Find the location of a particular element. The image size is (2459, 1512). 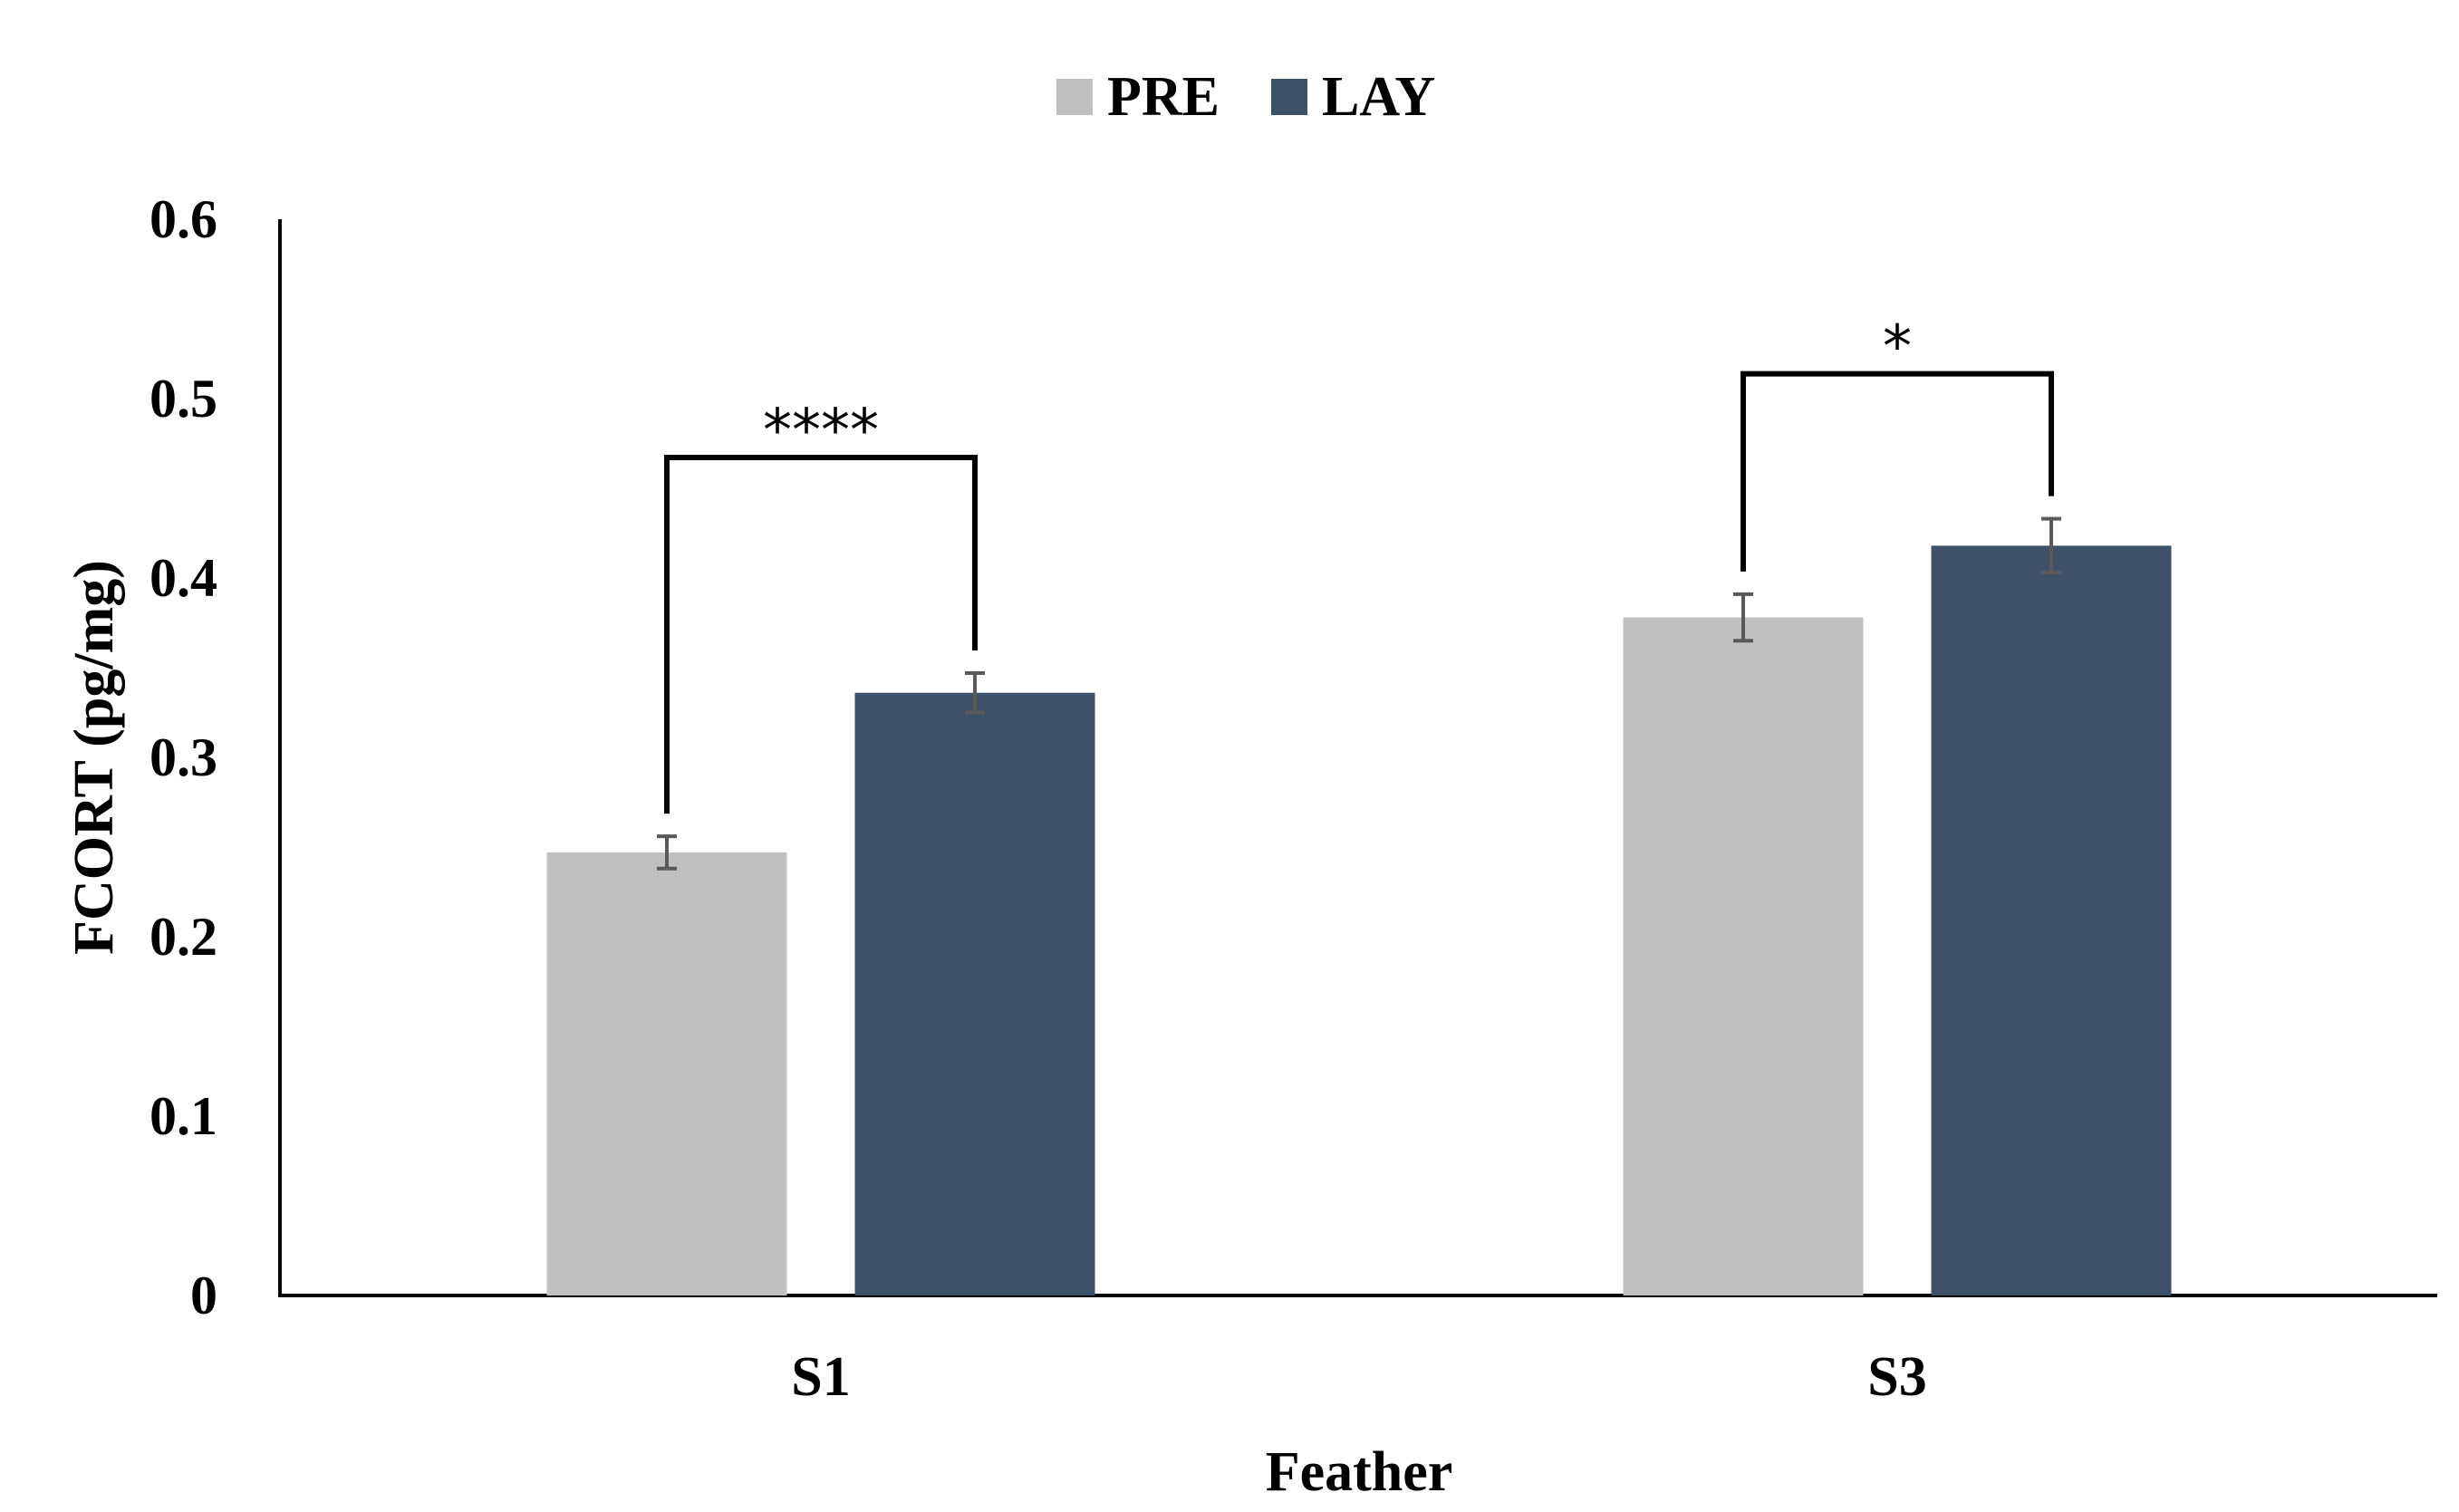

x-category-label: S3 is located at coordinates (1896, 1377).